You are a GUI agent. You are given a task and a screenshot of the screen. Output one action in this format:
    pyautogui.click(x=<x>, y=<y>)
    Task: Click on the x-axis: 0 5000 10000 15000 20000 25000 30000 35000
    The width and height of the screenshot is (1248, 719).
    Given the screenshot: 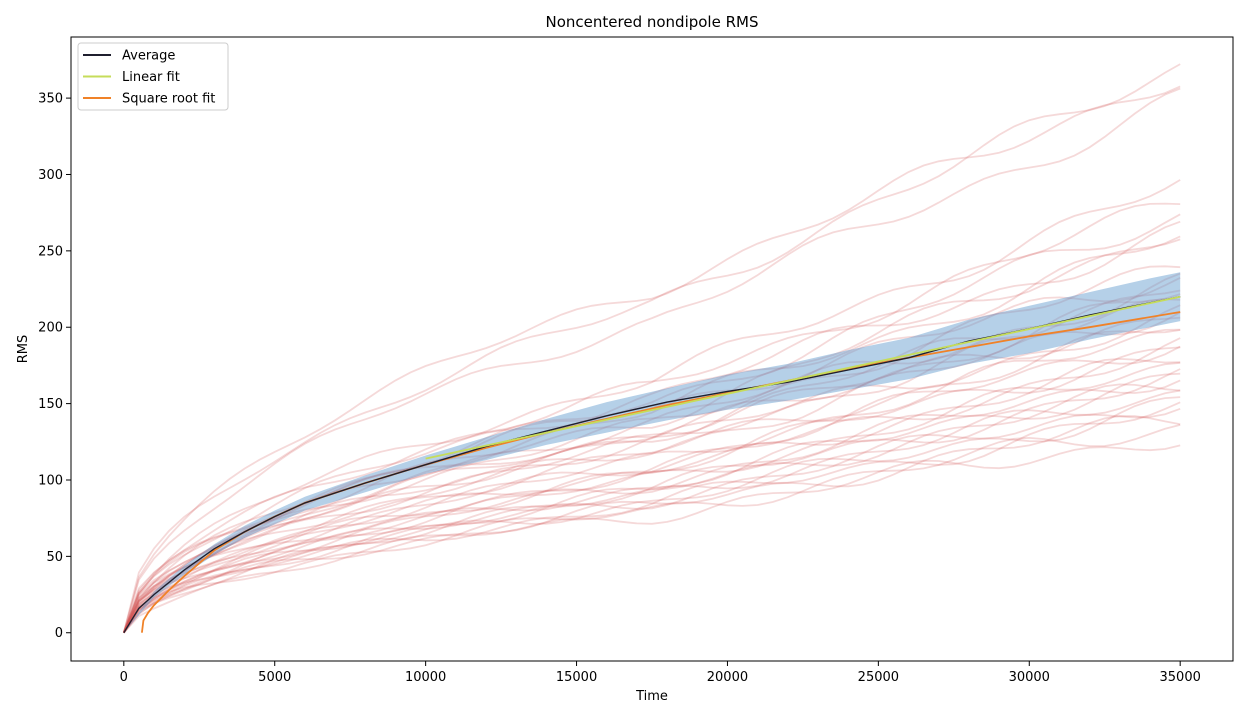 What is the action you would take?
    pyautogui.click(x=660, y=673)
    